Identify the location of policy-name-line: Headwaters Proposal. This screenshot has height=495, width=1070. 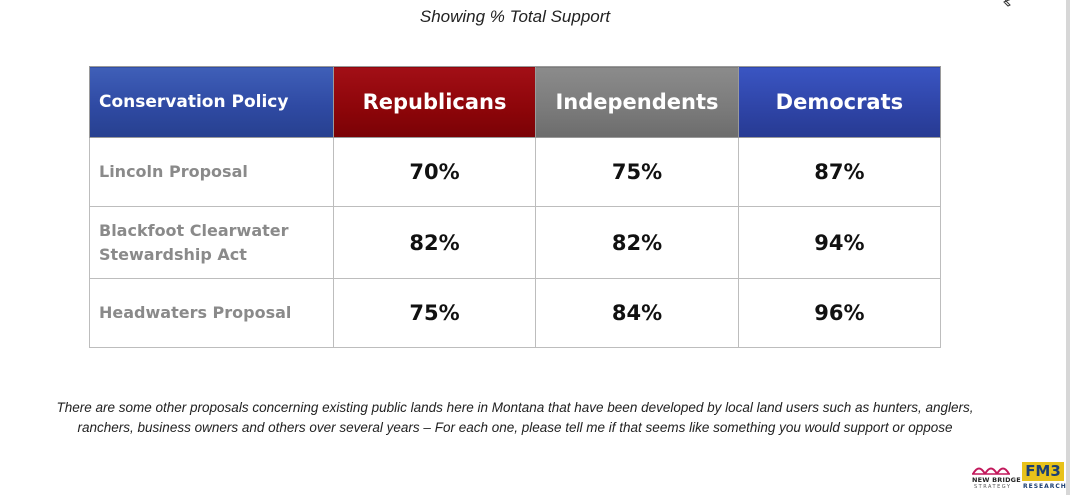
(195, 312).